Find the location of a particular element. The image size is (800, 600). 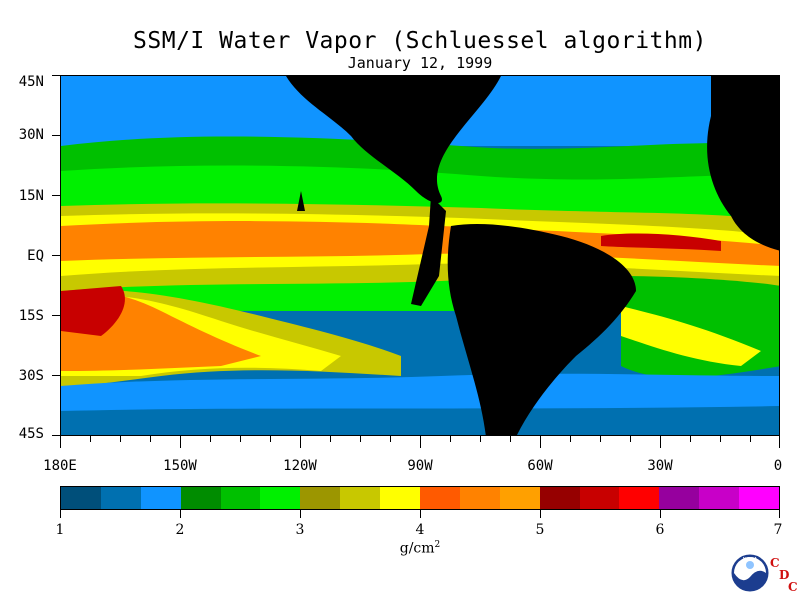

north-america-land is located at coordinates (393, 139).